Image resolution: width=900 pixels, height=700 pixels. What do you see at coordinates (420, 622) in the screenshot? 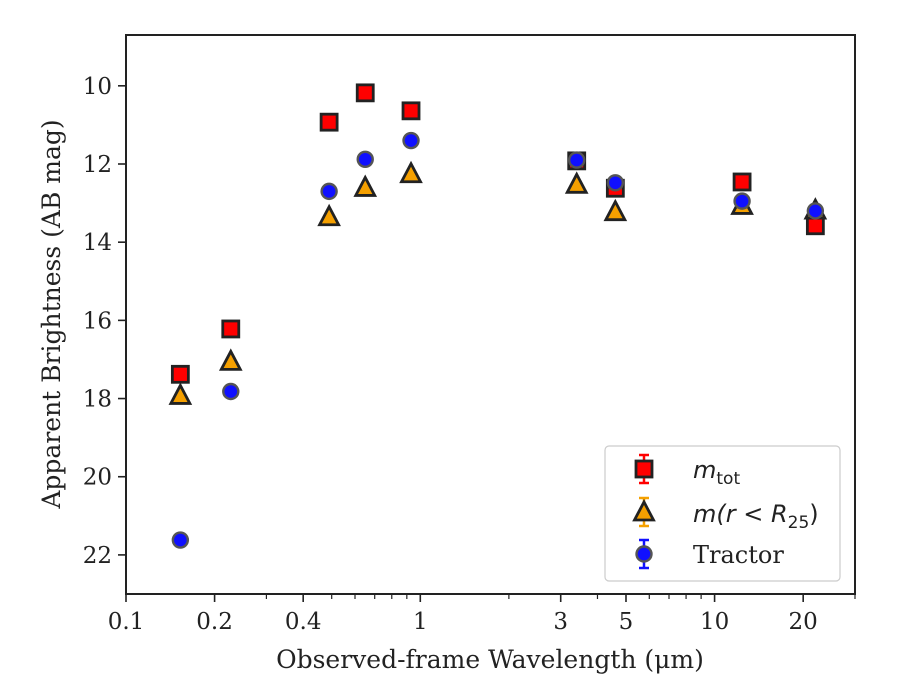
I see `x-tick-label: 1` at bounding box center [420, 622].